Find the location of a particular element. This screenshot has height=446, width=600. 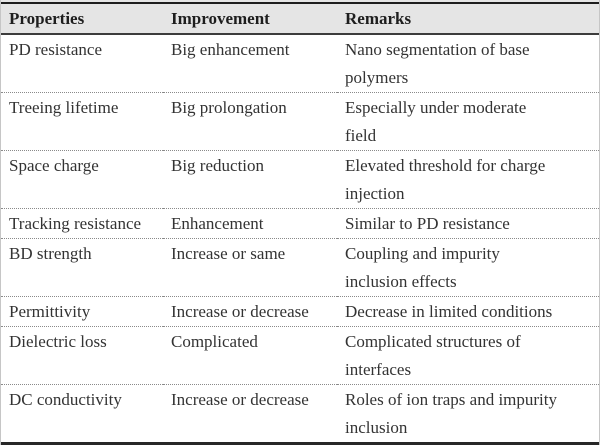

cell-remarks: Especially under moderate field is located at coordinates (468, 121).